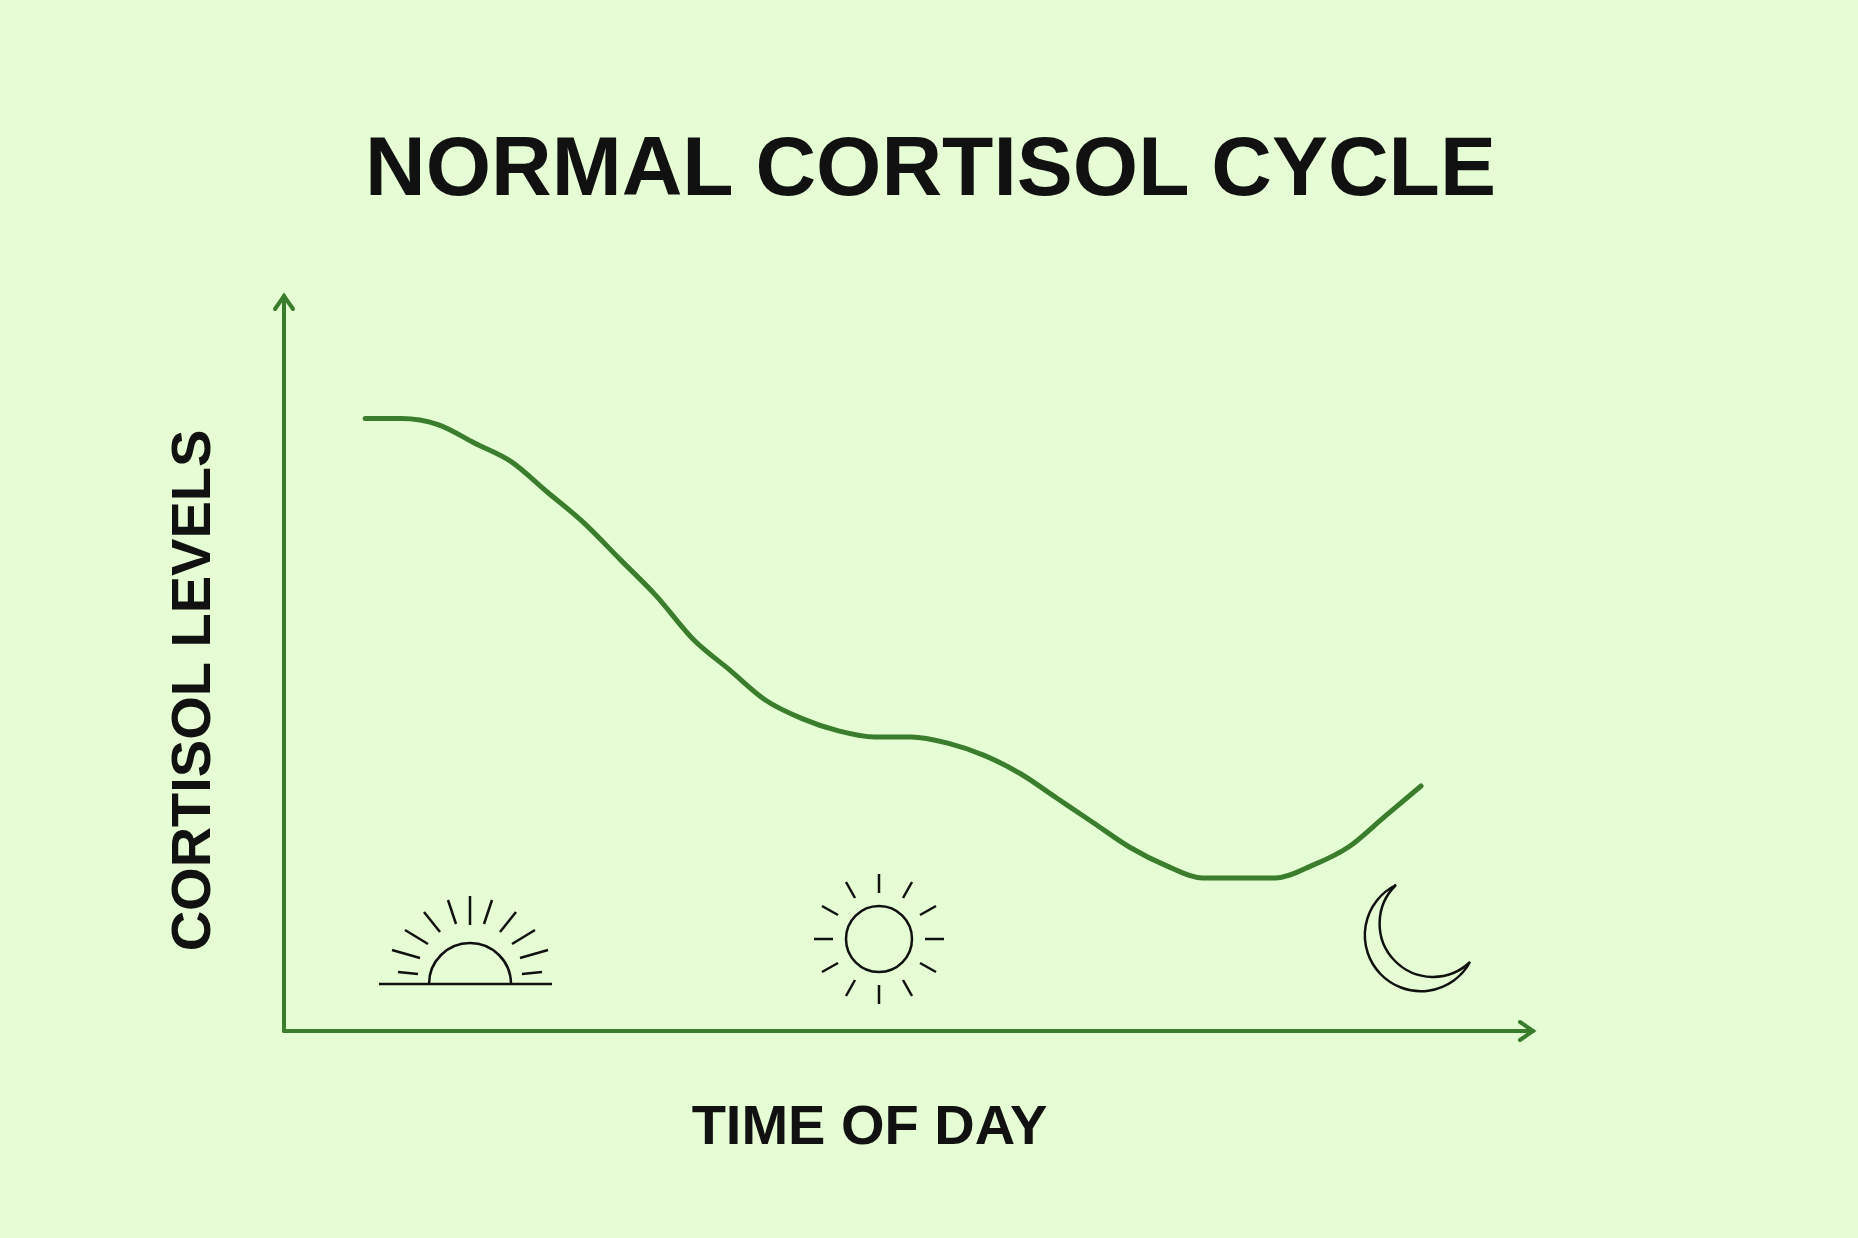 This screenshot has width=1858, height=1238. Describe the element at coordinates (869, 1124) in the screenshot. I see `x-axis-title: TIME OF DAY` at that location.